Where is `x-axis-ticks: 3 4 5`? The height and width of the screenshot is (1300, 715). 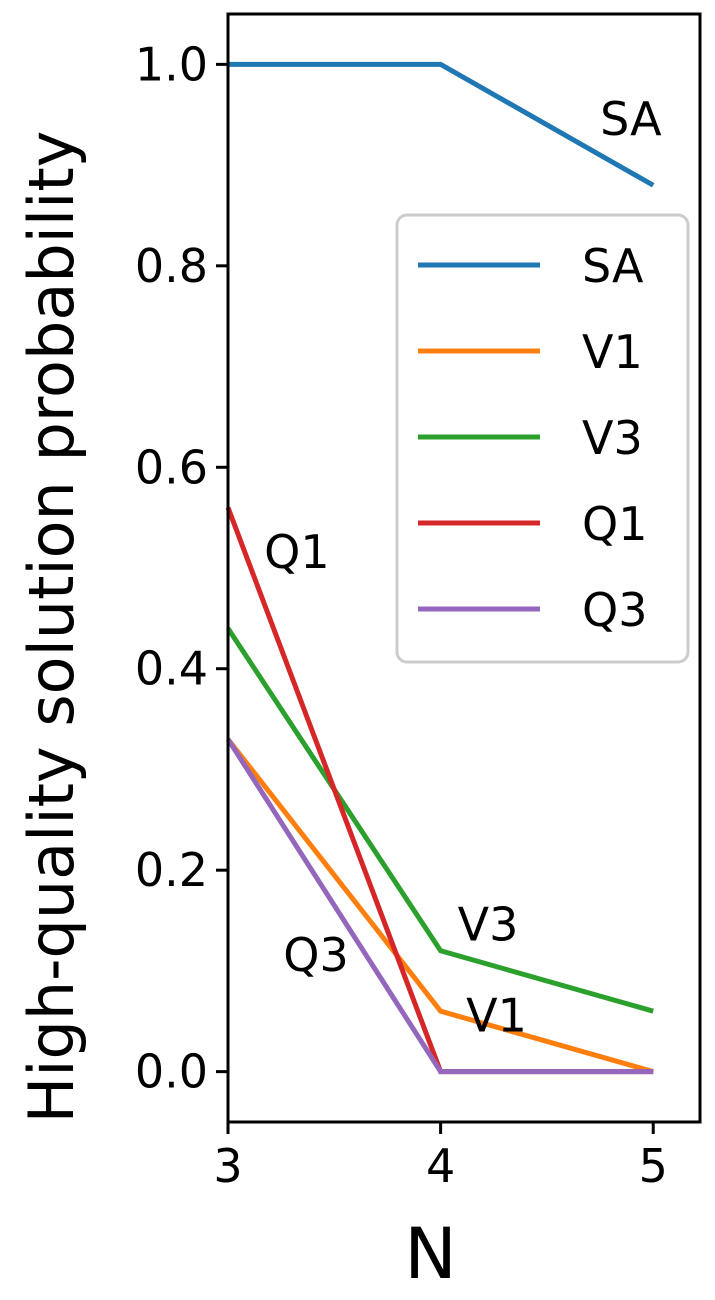
x-axis-ticks: 3 4 5 is located at coordinates (440, 1157).